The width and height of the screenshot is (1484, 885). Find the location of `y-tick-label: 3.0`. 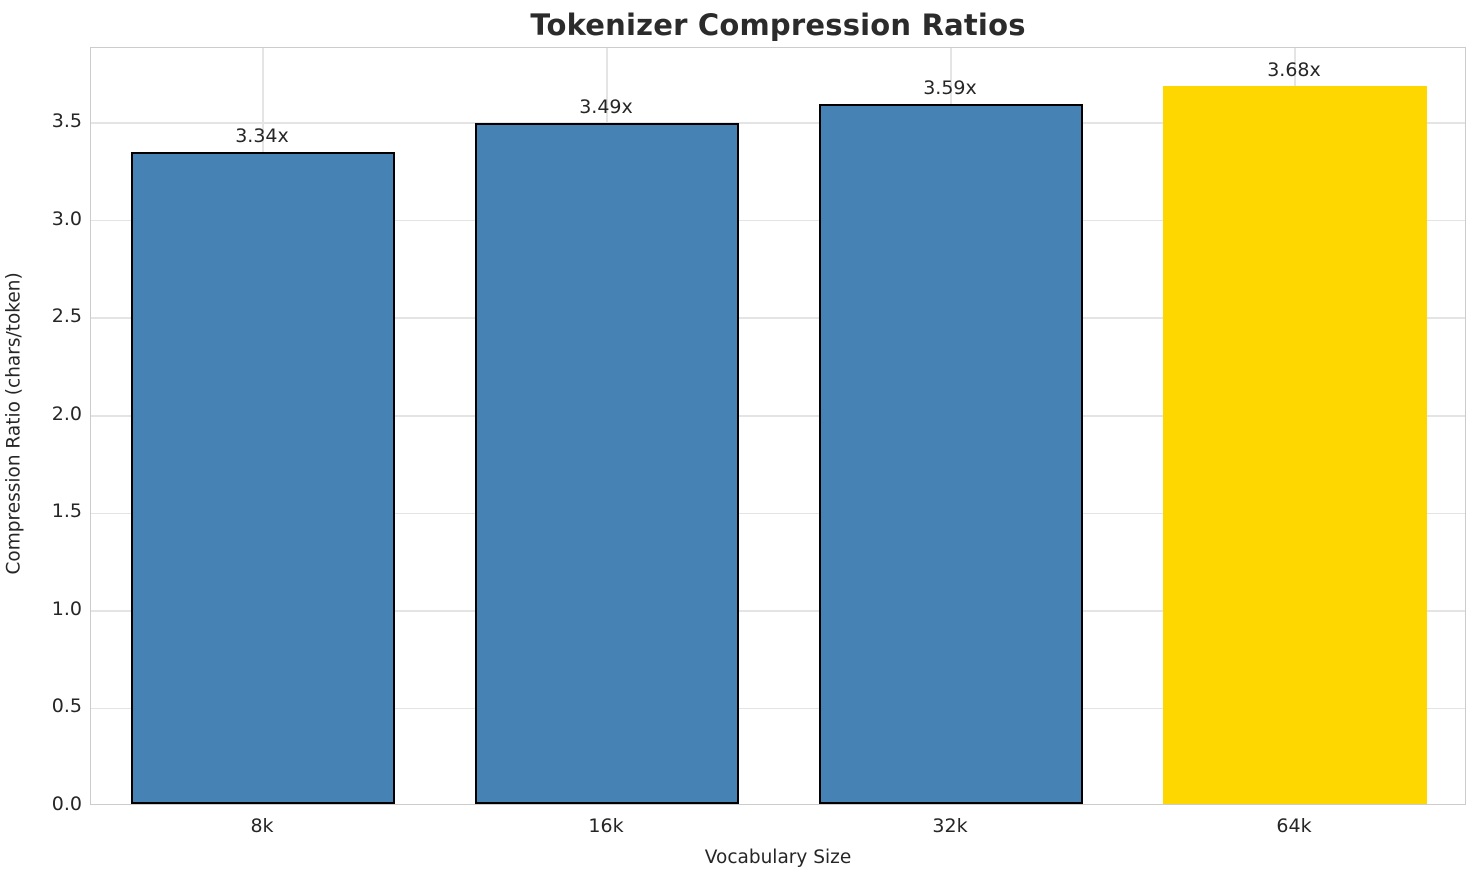

y-tick-label: 3.0 is located at coordinates (66, 218).